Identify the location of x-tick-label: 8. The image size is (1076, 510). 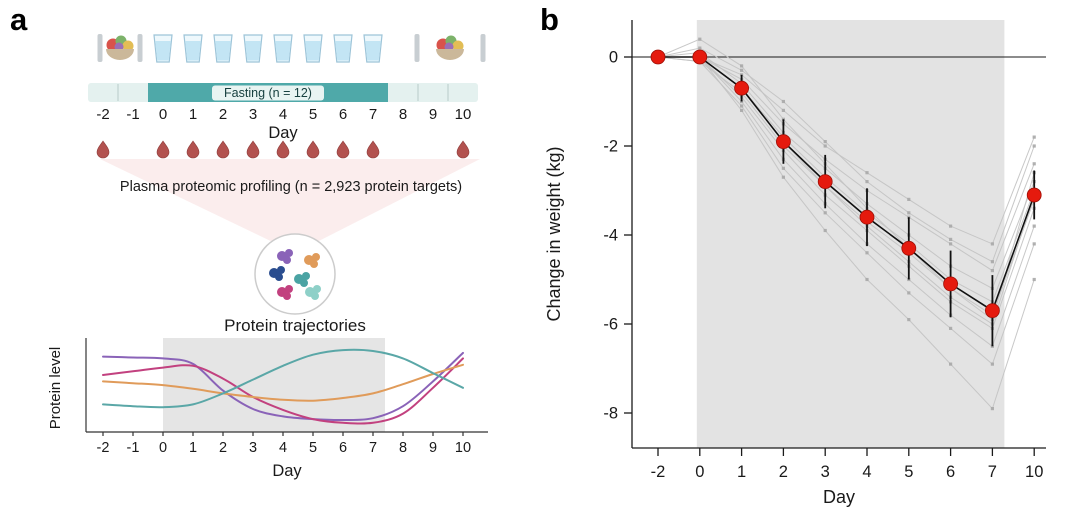
(403, 448).